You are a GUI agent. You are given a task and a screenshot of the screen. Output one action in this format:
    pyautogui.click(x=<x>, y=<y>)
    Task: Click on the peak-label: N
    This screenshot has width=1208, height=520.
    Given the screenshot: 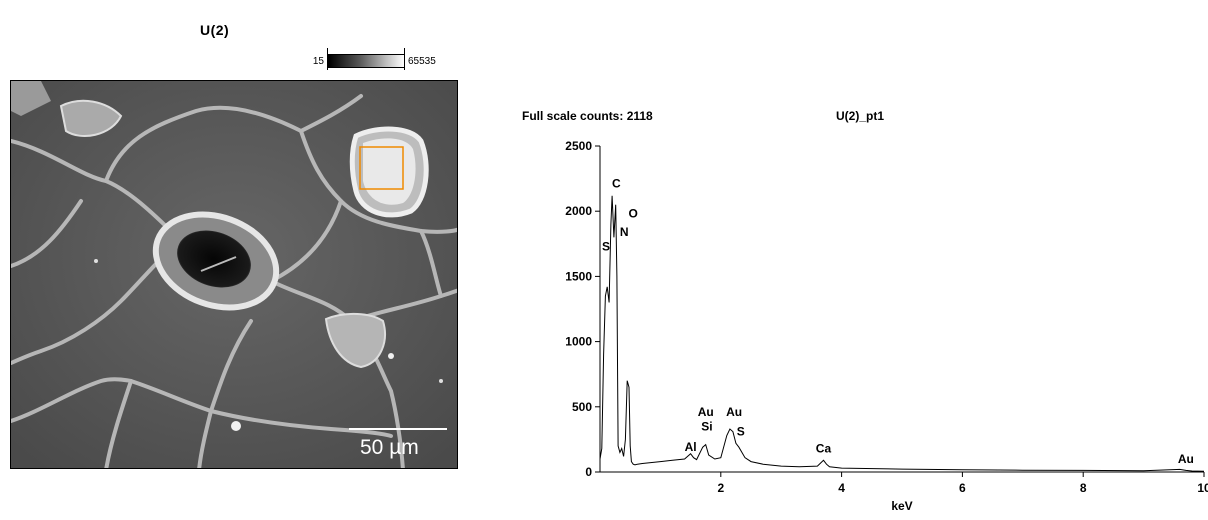 What is the action you would take?
    pyautogui.click(x=624, y=232)
    